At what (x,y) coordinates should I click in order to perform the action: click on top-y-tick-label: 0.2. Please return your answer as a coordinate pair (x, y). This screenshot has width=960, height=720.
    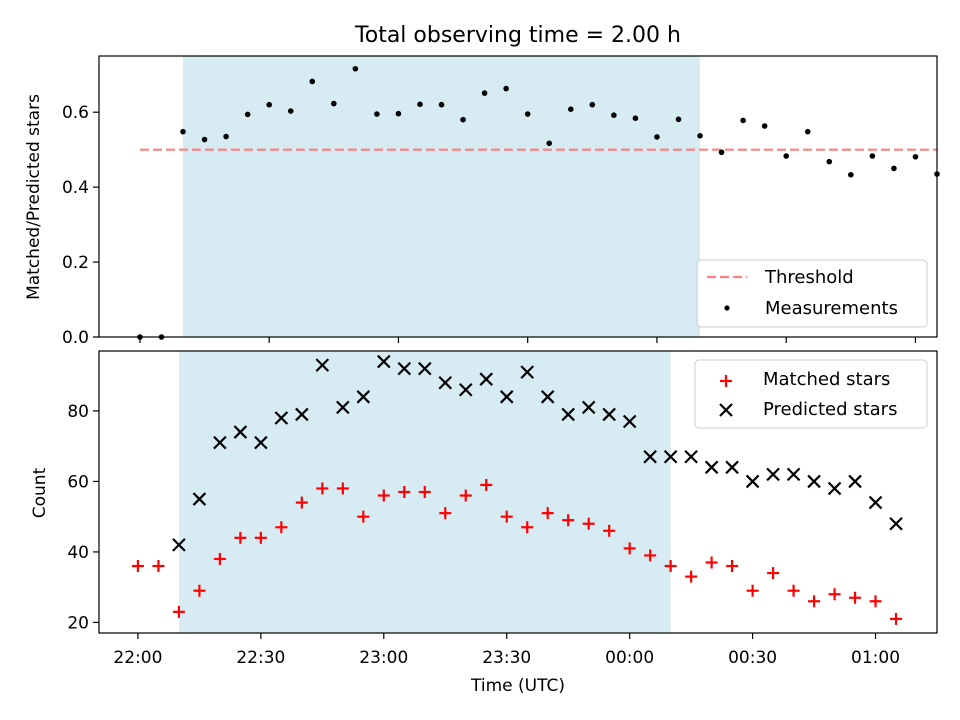
    Looking at the image, I should click on (75, 263).